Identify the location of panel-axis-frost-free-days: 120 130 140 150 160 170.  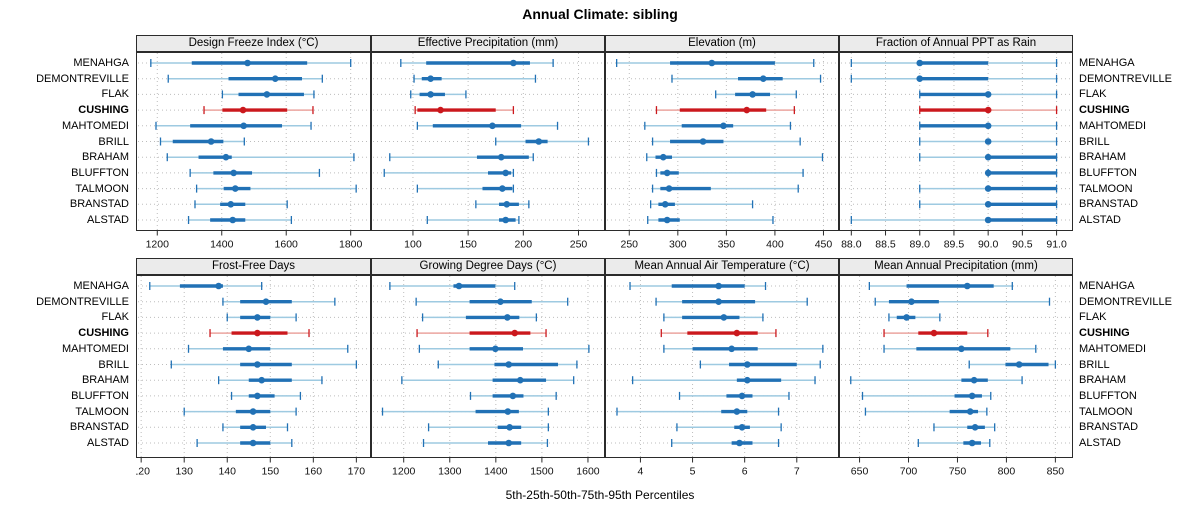
(251, 470).